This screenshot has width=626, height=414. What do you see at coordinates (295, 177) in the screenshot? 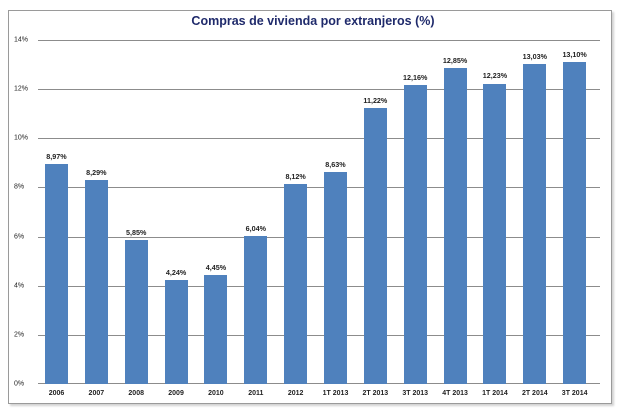
I see `data-label: 8,12%` at bounding box center [295, 177].